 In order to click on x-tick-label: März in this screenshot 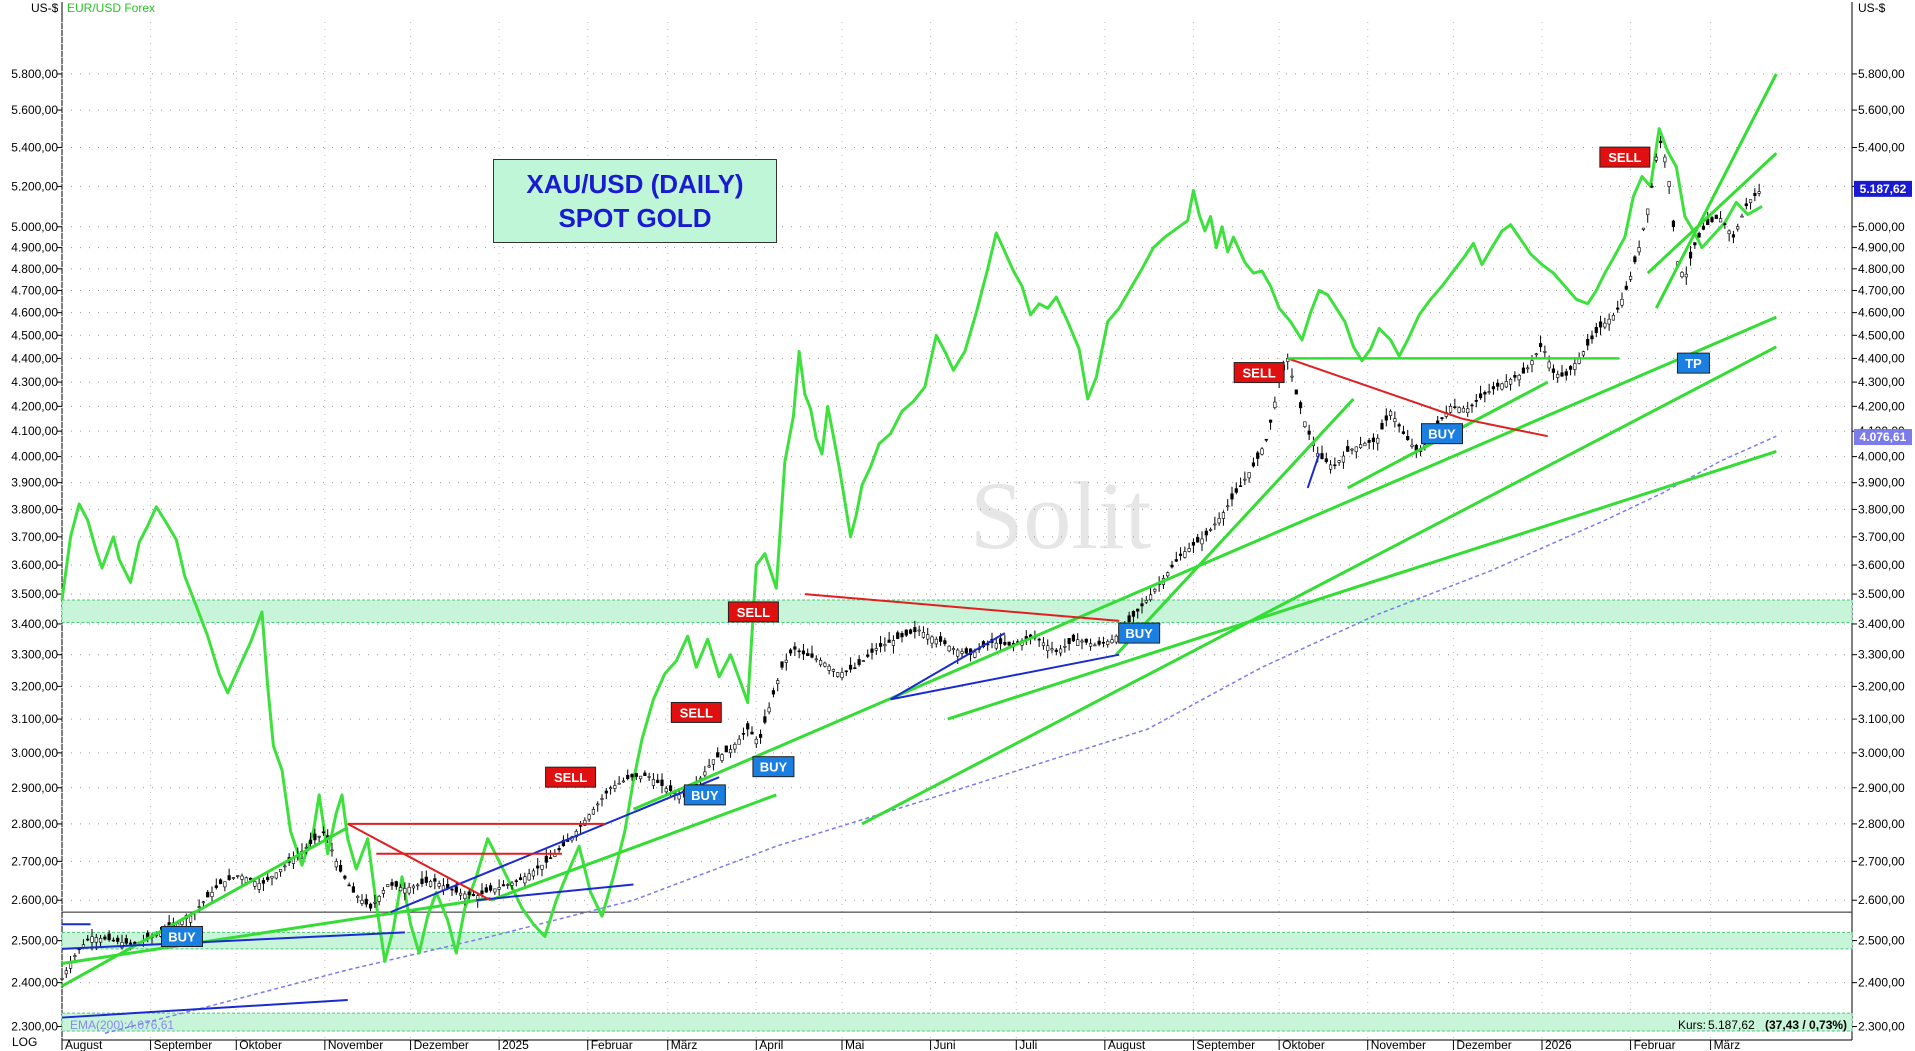, I will do `click(684, 1044)`.